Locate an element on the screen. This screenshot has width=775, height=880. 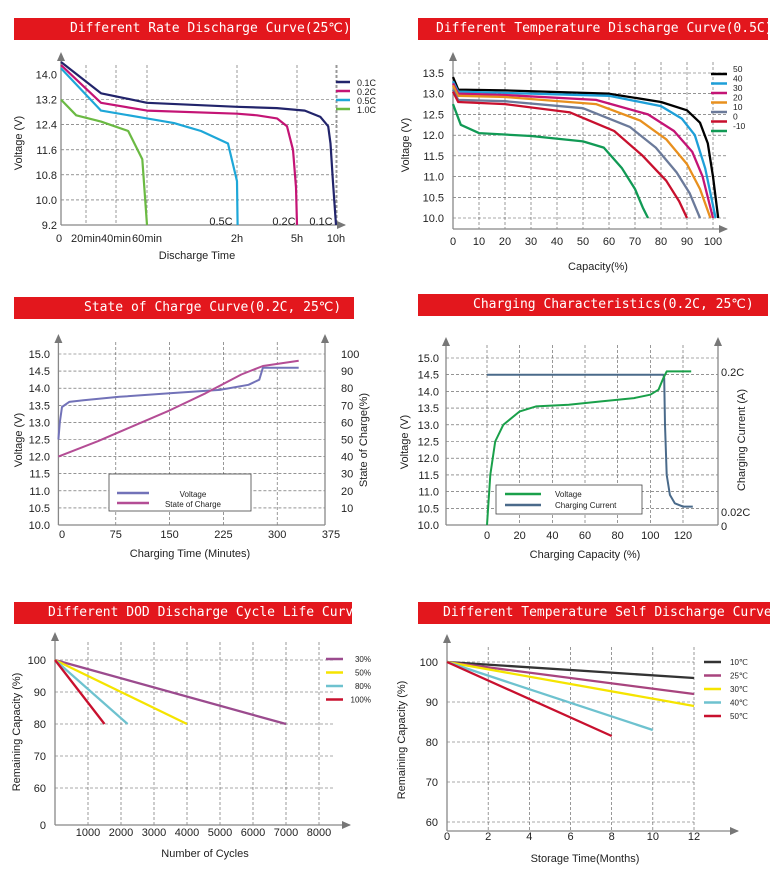
series-line-50% is located at coordinates (121, 692).